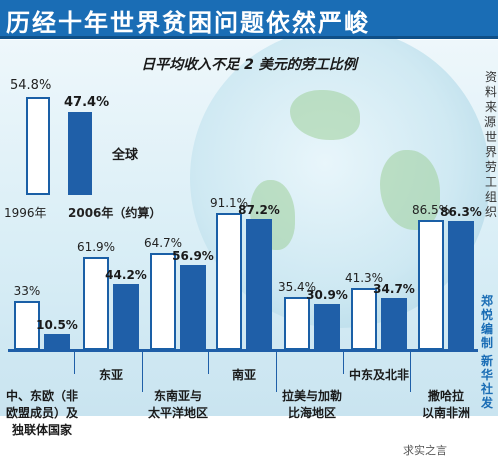 The height and width of the screenshot is (476, 498). Describe the element at coordinates (243, 350) in the screenshot. I see `x-axis-line` at that location.